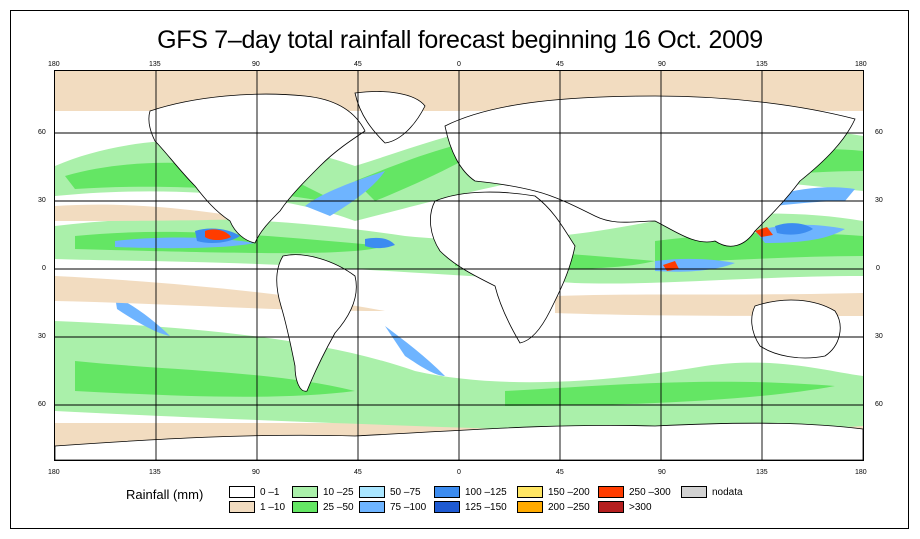 This screenshot has width=920, height=539. I want to click on legend-item: 250 –300, so click(634, 492).